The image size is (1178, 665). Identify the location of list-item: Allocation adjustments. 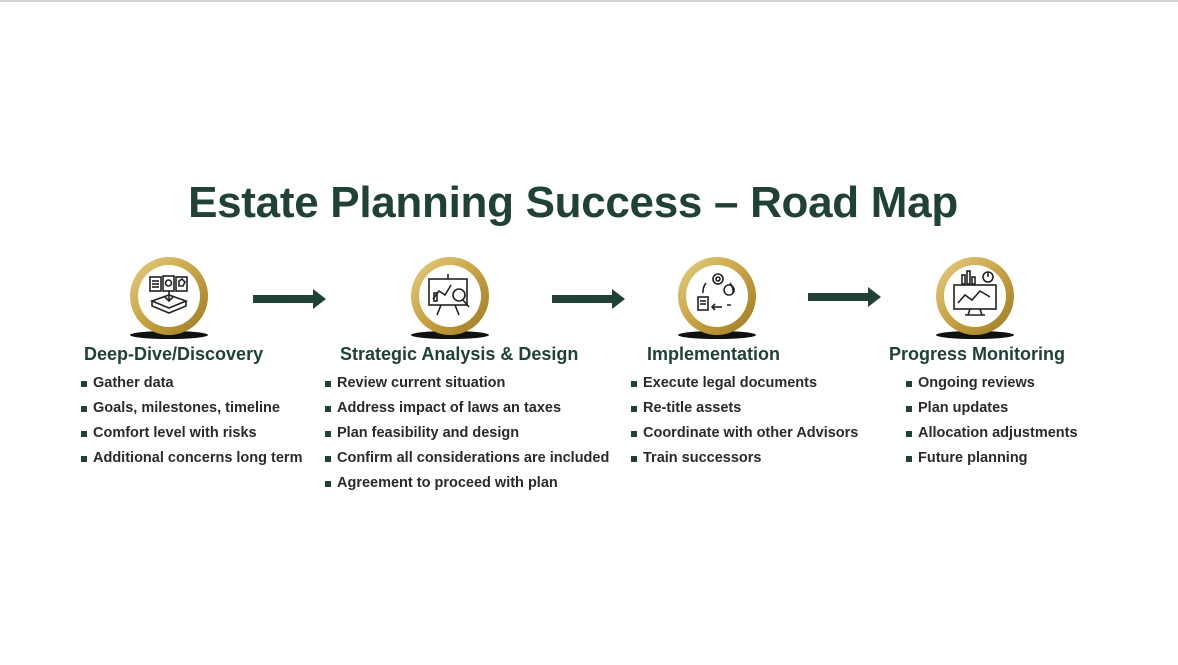
(992, 436).